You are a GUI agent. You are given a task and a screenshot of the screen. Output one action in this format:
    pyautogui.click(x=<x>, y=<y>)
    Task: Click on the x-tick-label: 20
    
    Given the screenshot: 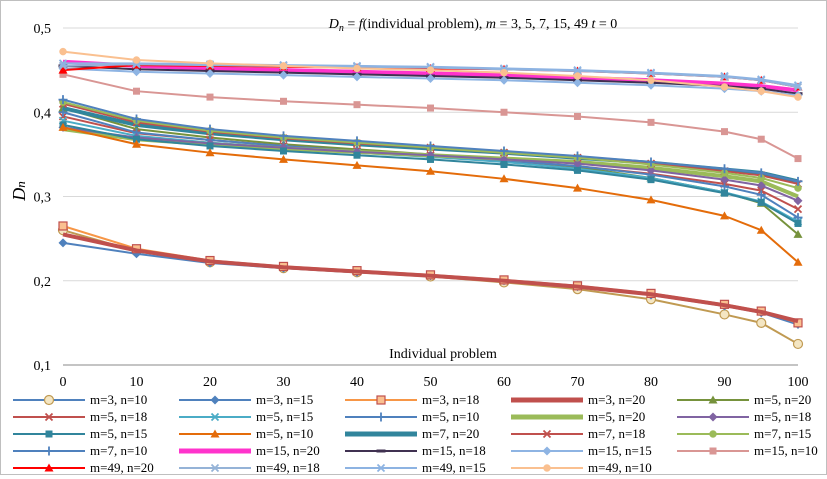 What is the action you would take?
    pyautogui.click(x=210, y=382)
    